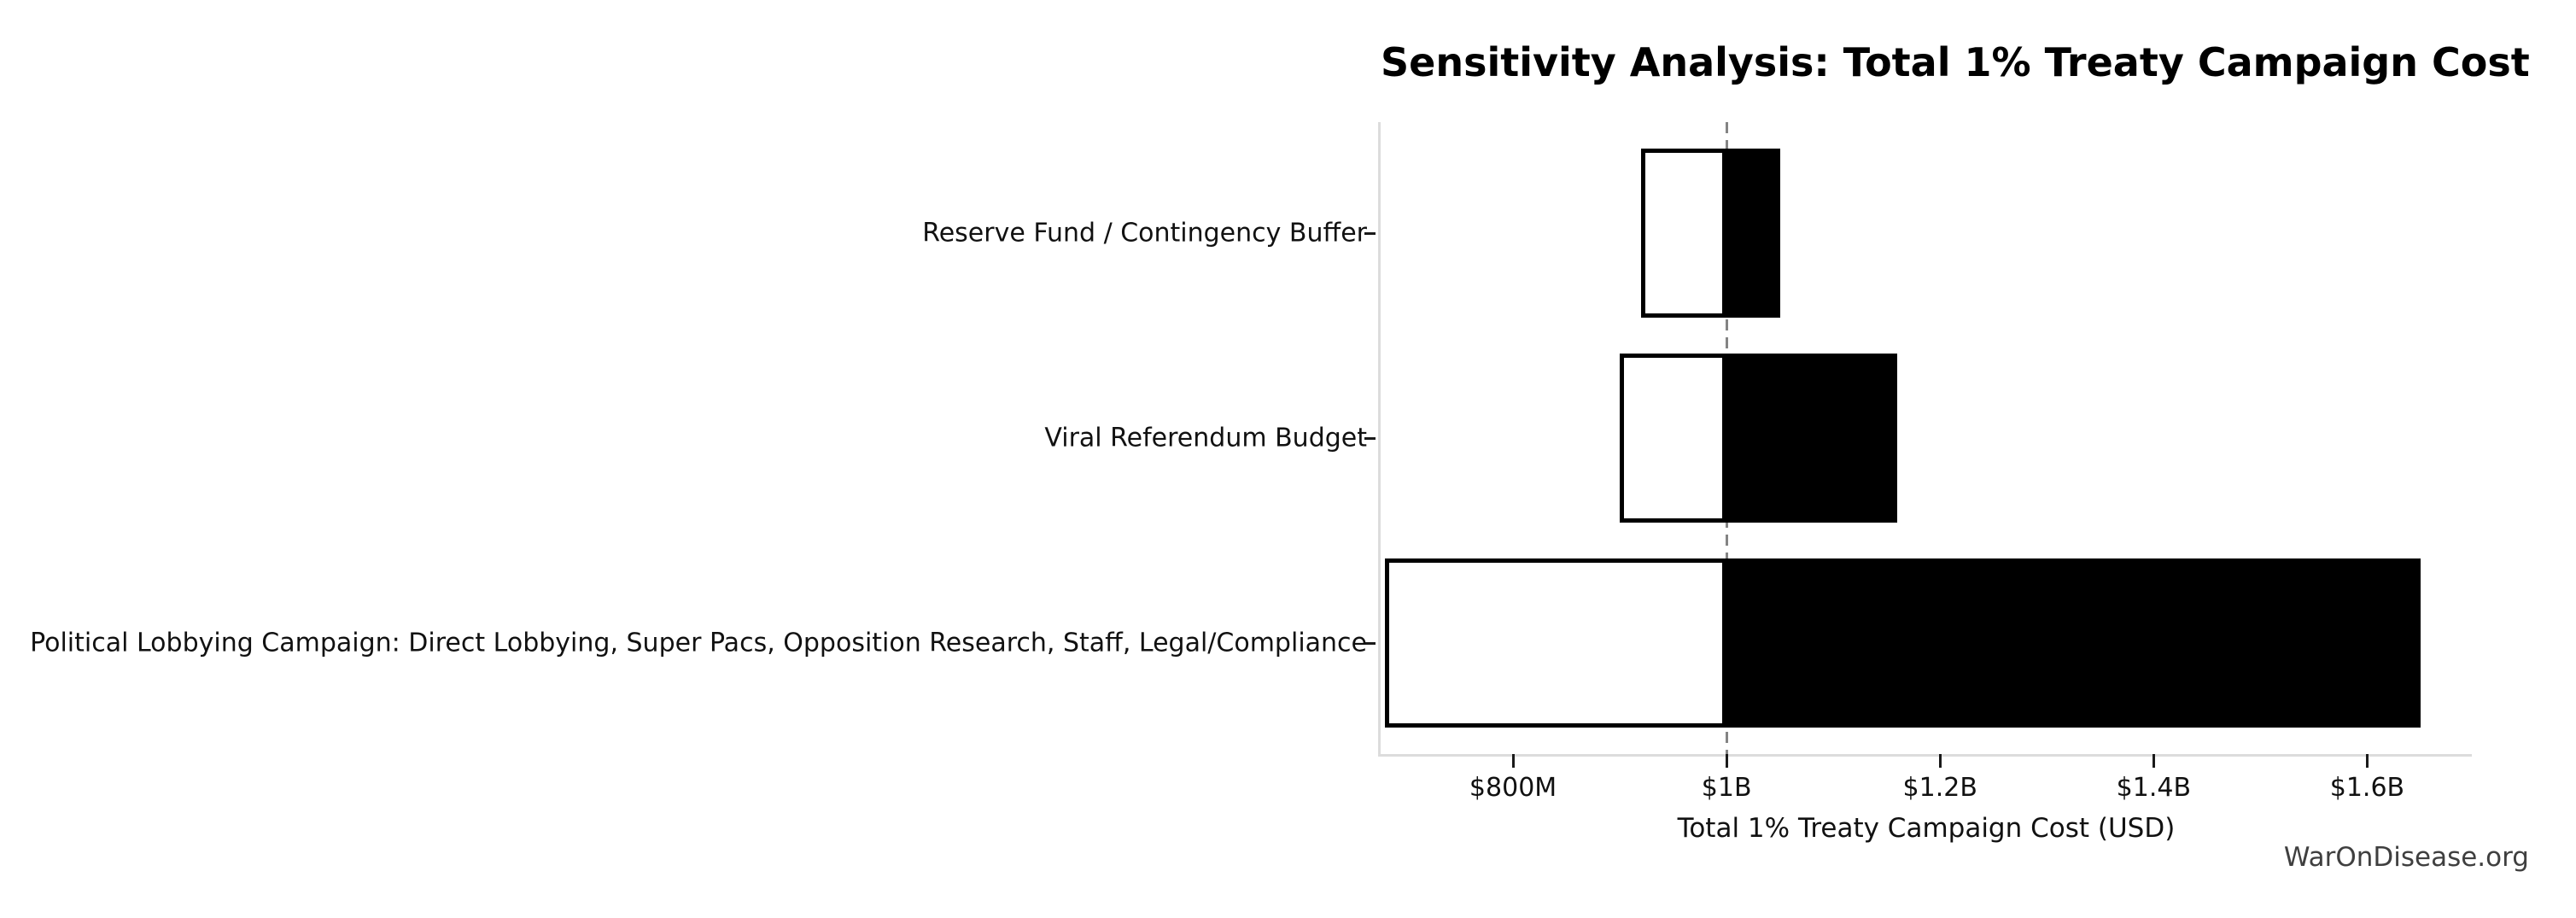 The width and height of the screenshot is (2576, 918). What do you see at coordinates (1726, 788) in the screenshot?
I see `x-tick-label: $1B` at bounding box center [1726, 788].